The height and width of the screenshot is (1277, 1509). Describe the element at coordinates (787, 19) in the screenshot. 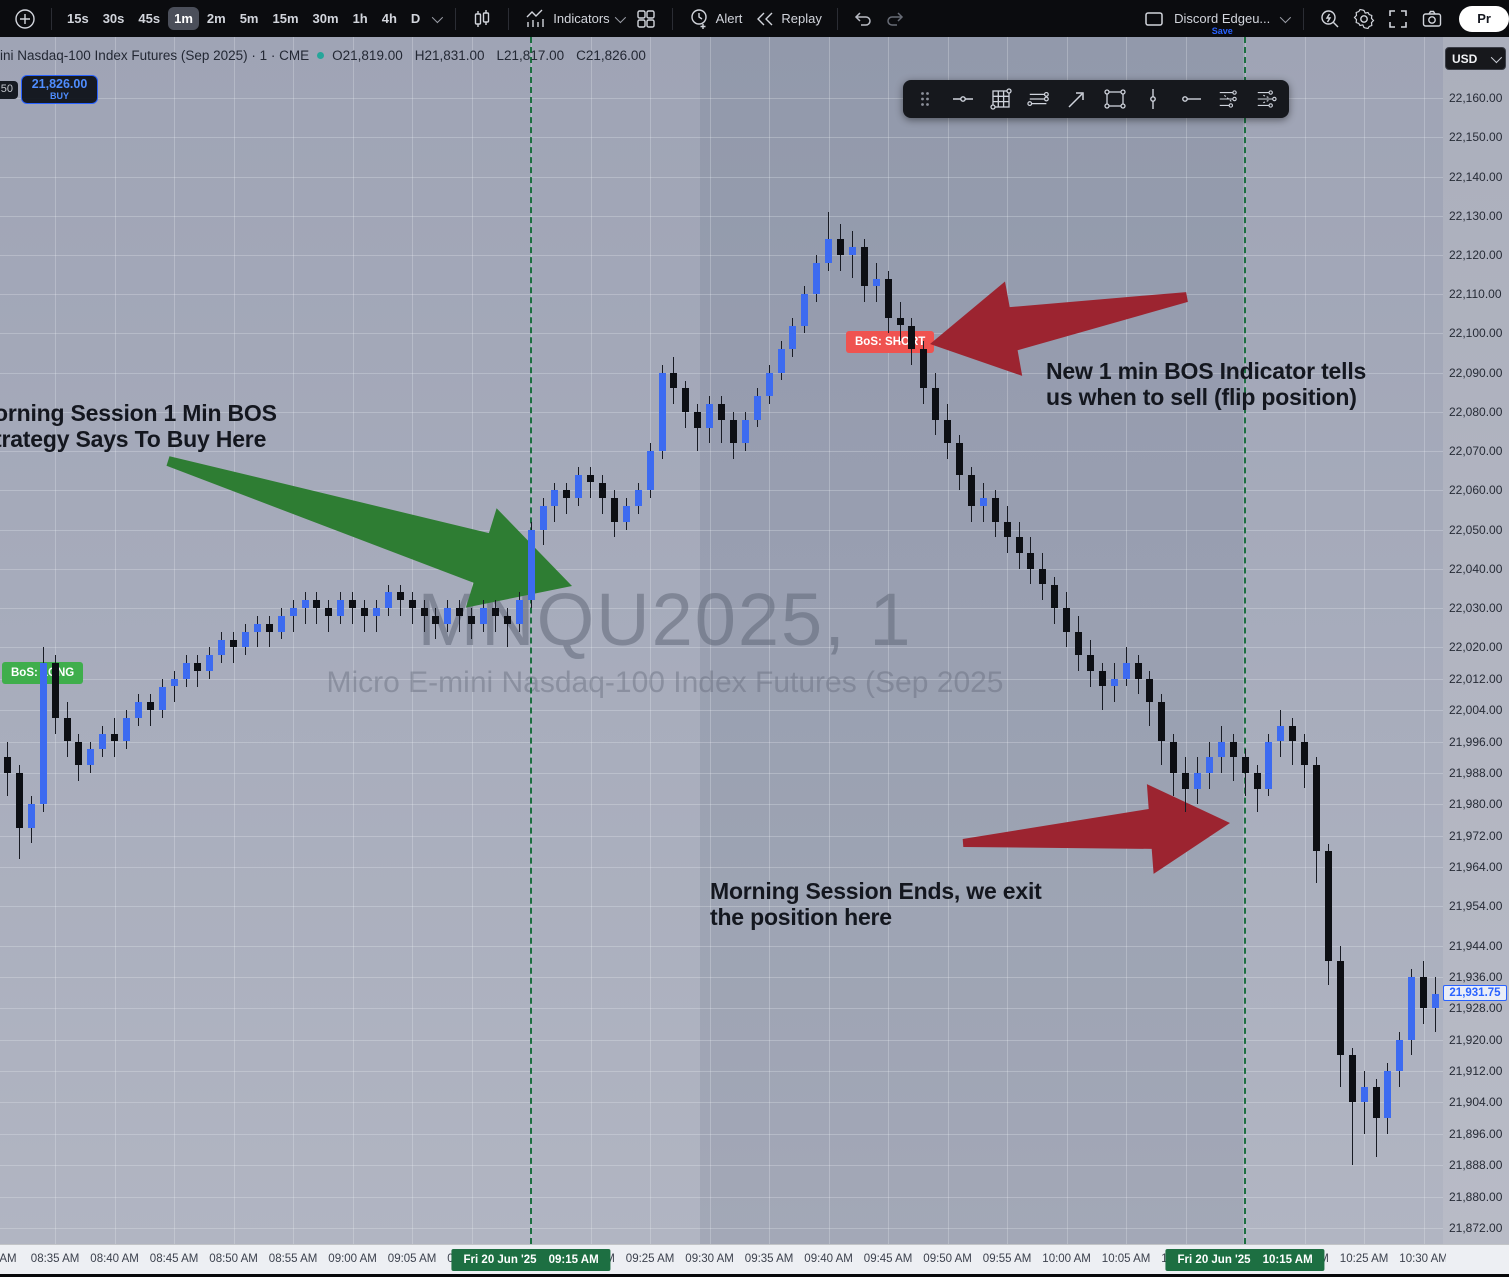

I see `replay-button: Replay` at that location.